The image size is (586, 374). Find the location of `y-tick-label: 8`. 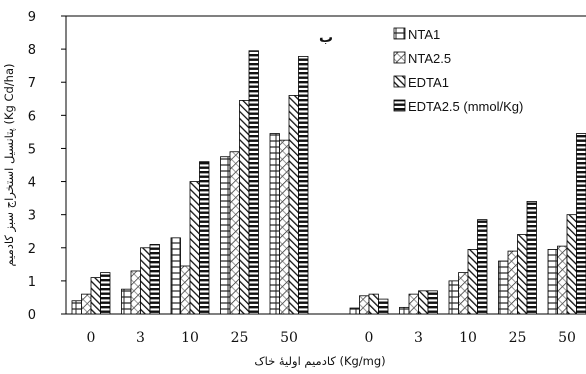

y-tick-label: 8 is located at coordinates (32, 50).